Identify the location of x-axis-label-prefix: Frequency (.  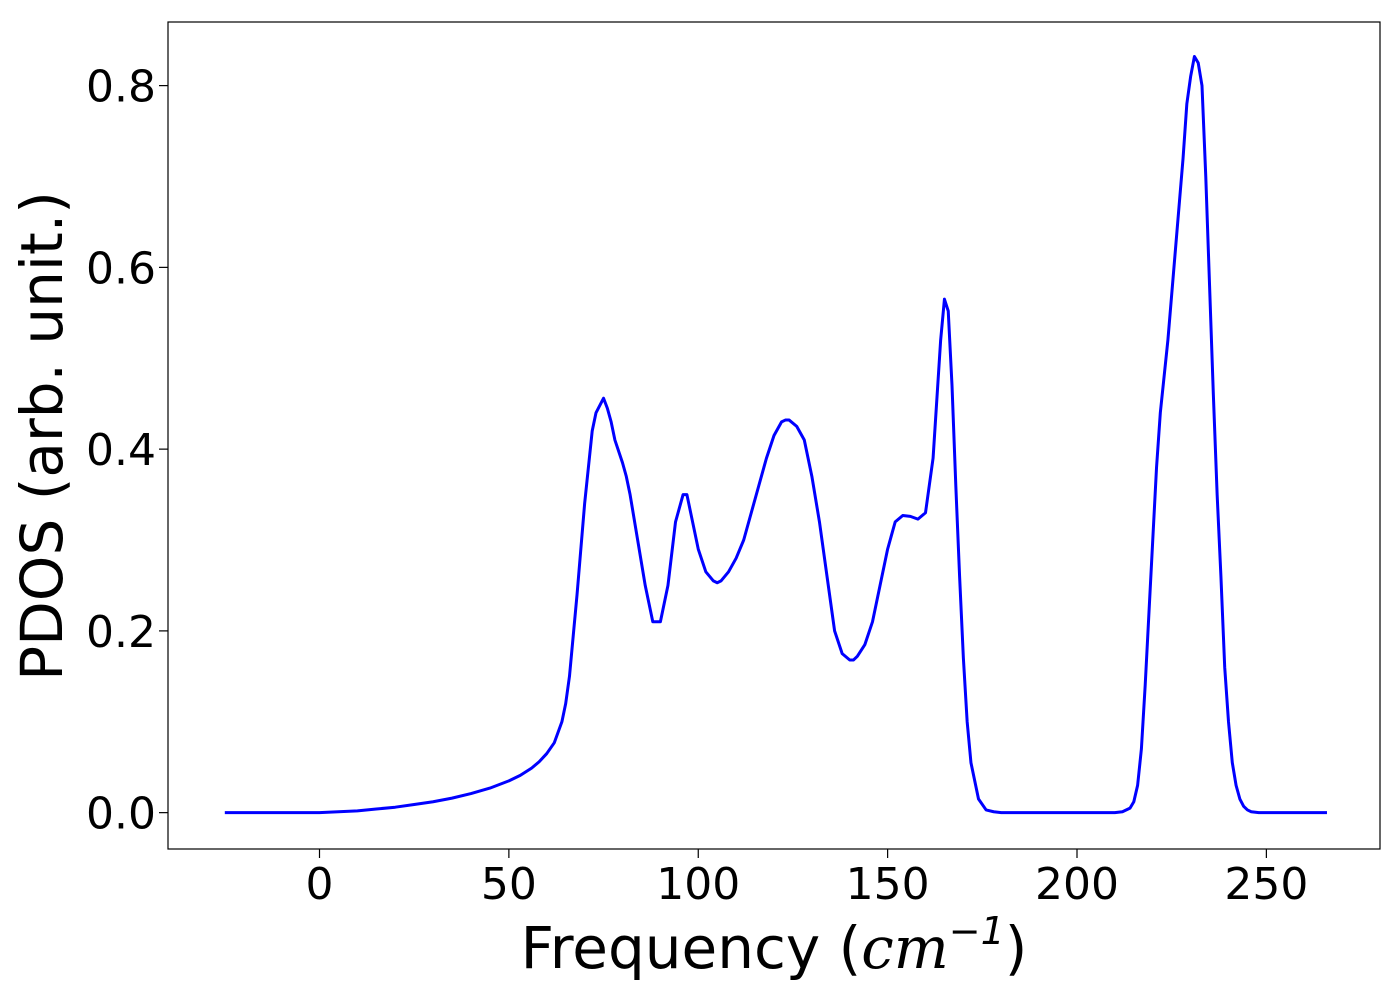
(691, 948).